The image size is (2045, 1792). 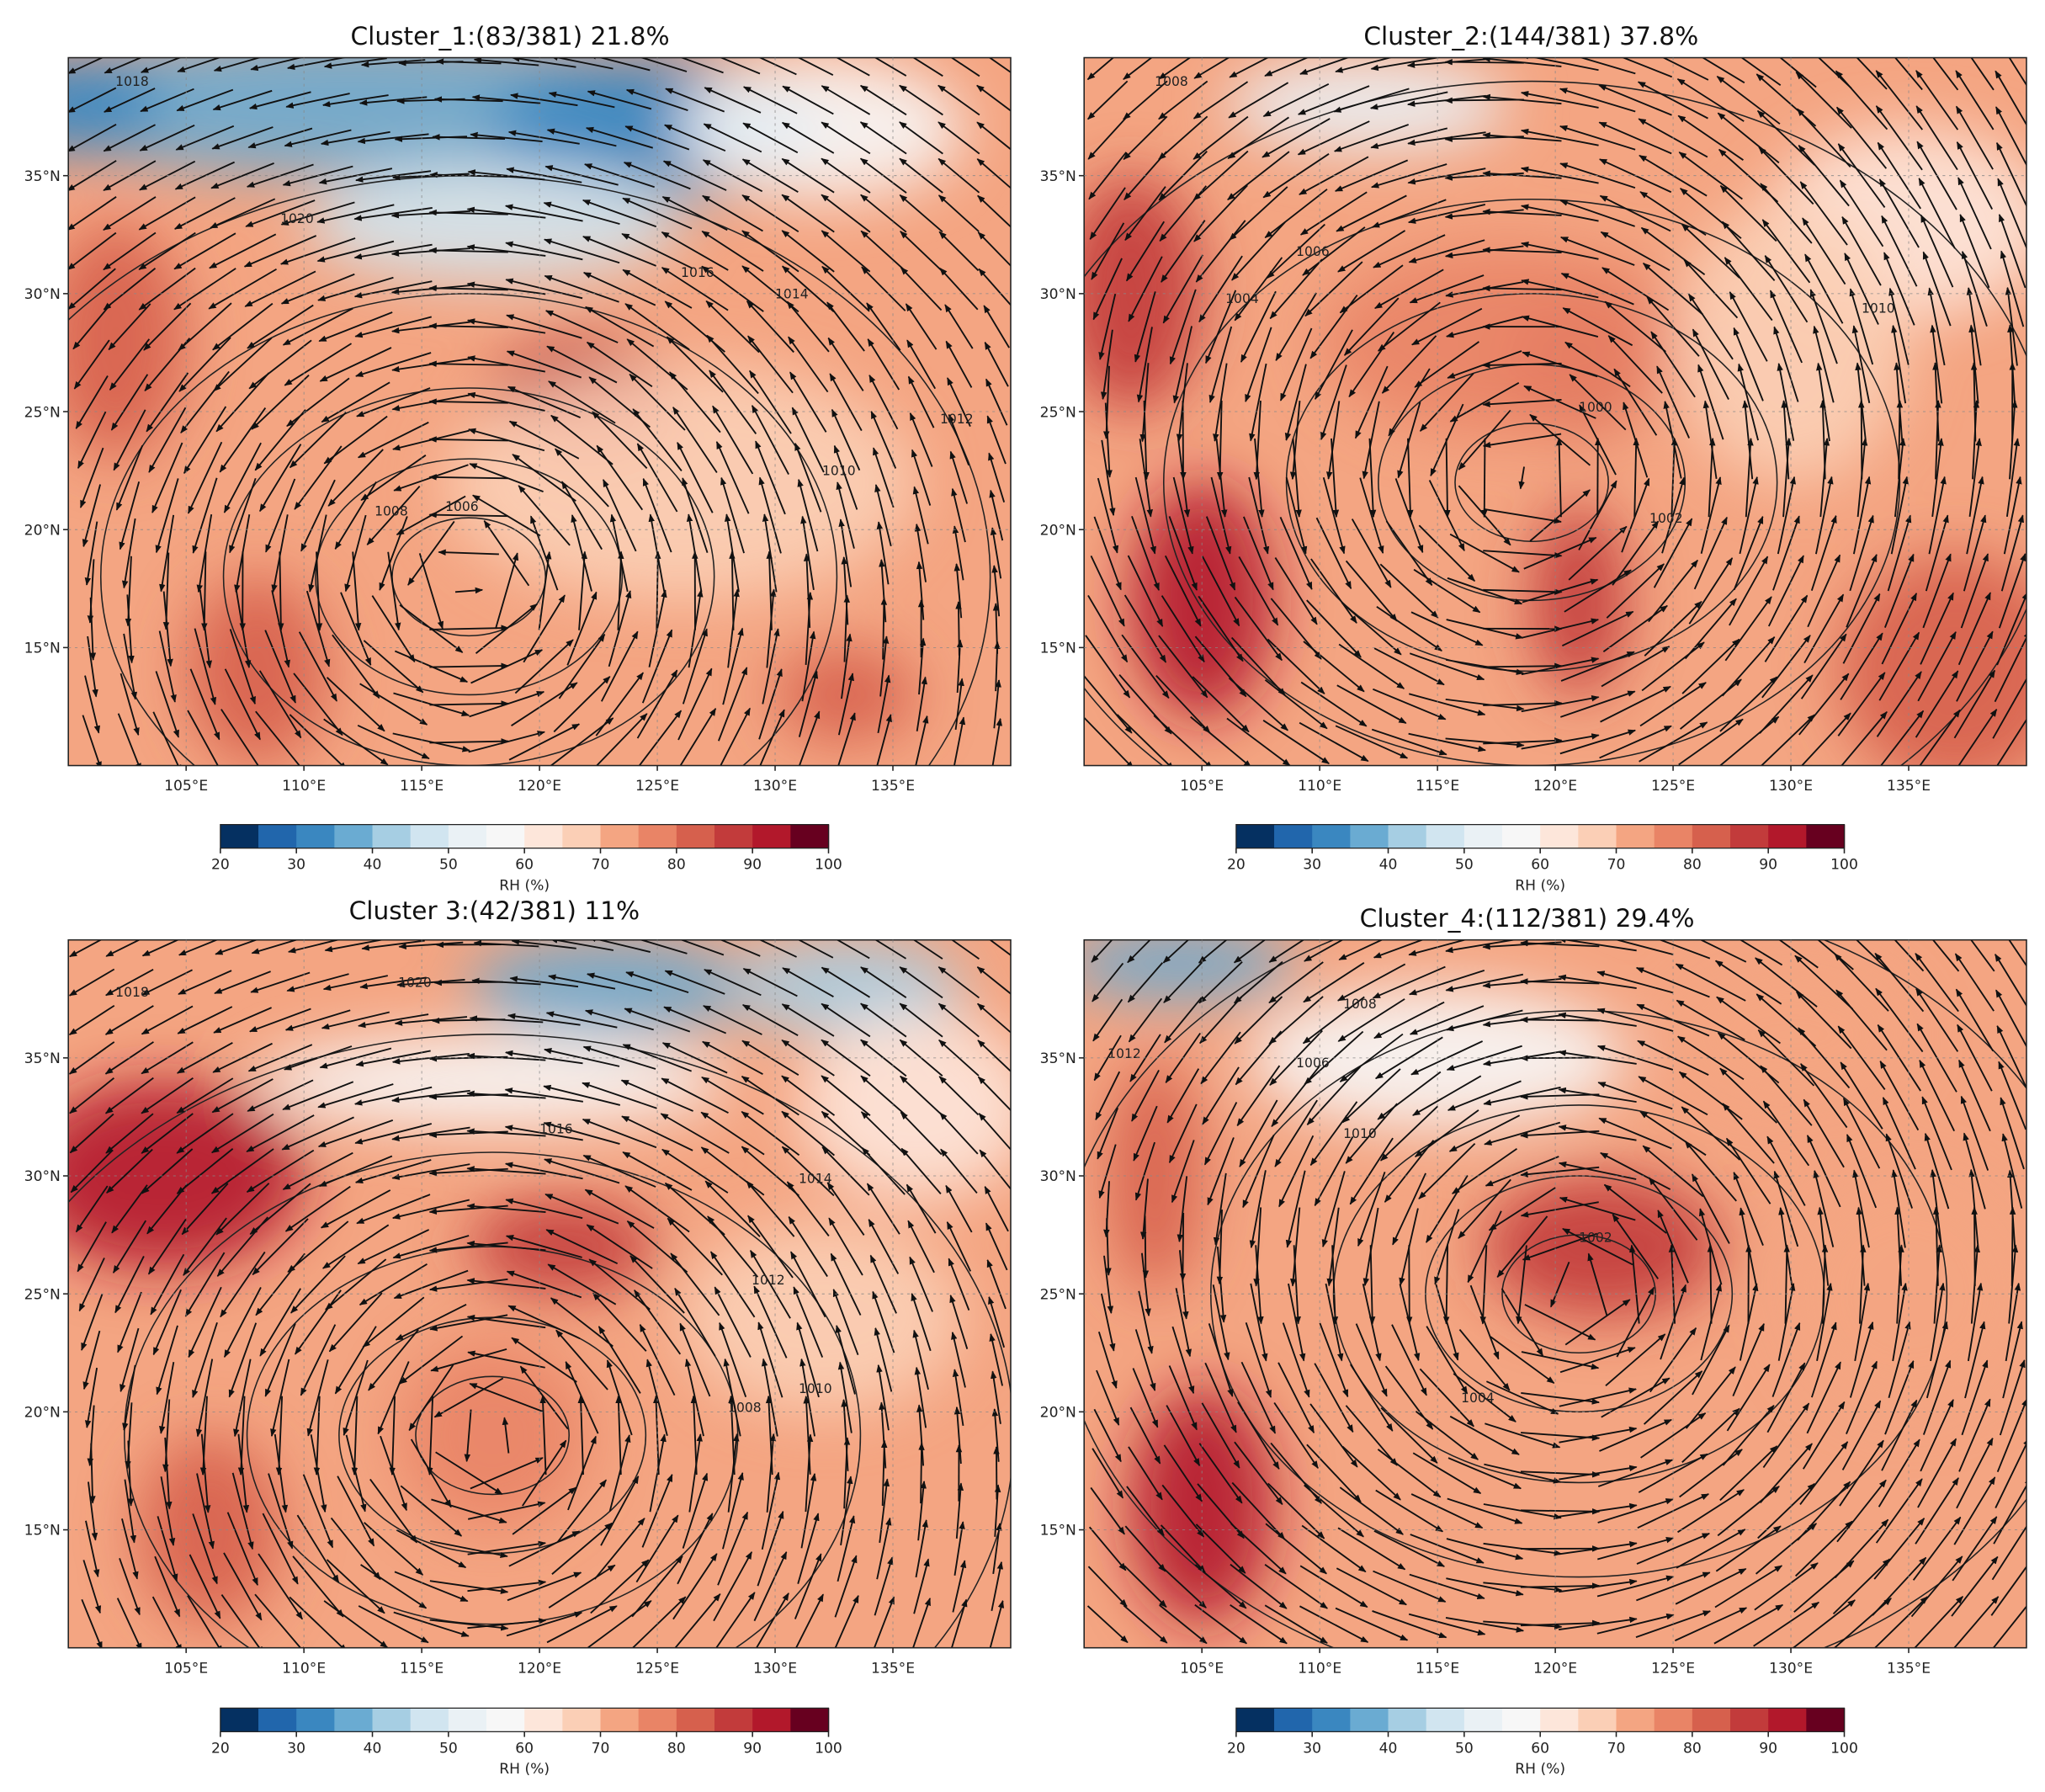 What do you see at coordinates (220, 1749) in the screenshot?
I see `colorbar-tick-label: 20` at bounding box center [220, 1749].